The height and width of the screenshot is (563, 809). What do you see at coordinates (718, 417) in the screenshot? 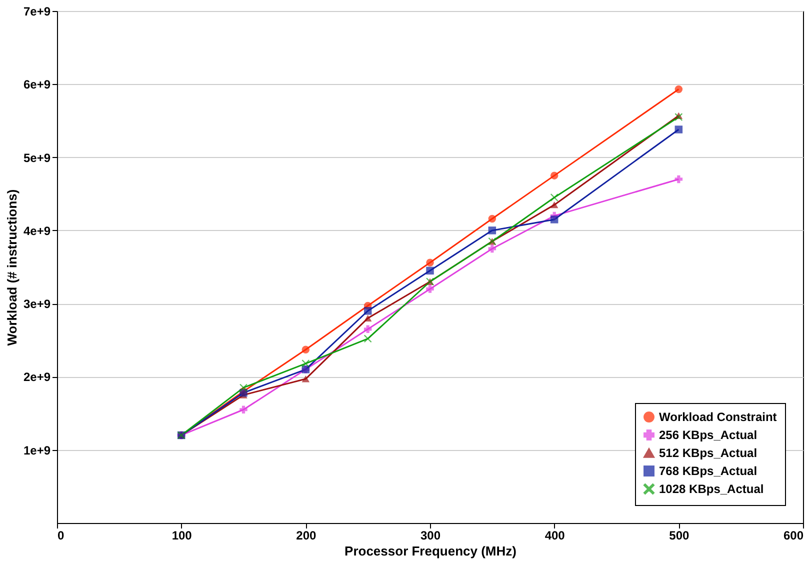
I see `legend-label: Workload Constraint` at bounding box center [718, 417].